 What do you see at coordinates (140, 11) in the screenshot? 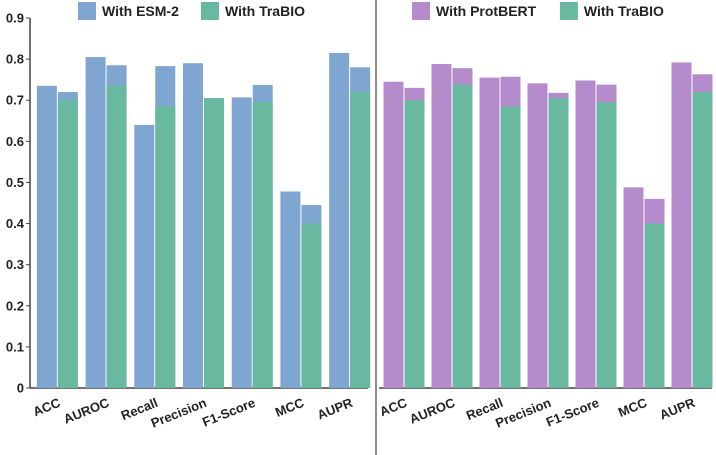
I see `legend-label: With ESM-2` at bounding box center [140, 11].